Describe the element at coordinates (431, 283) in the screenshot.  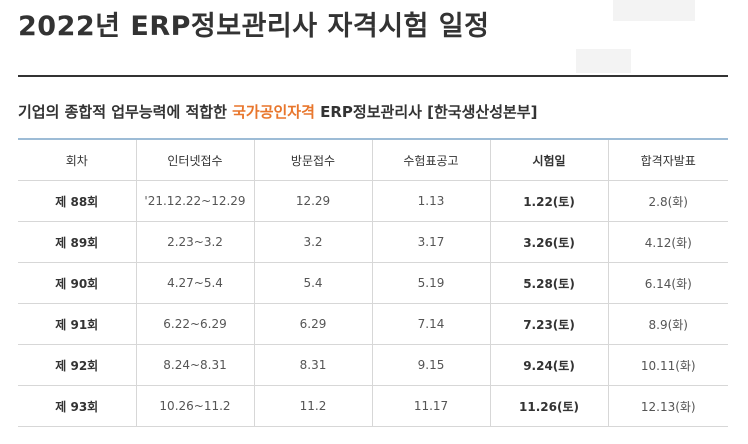
I see `admission-ticket-cell: 5.19` at that location.